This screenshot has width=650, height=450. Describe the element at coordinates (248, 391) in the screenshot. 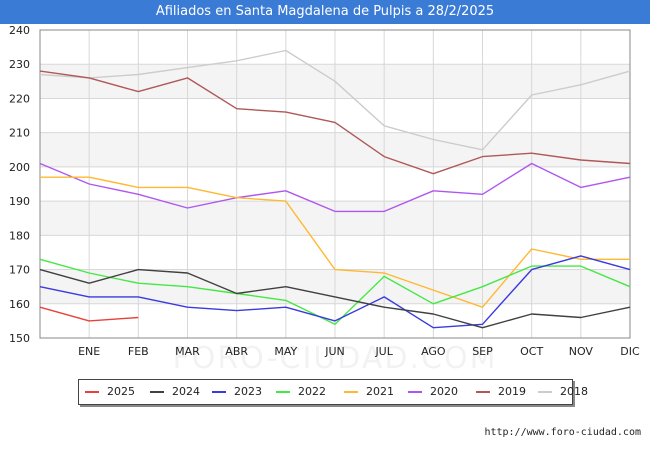

I see `legend-label: 2023` at that location.